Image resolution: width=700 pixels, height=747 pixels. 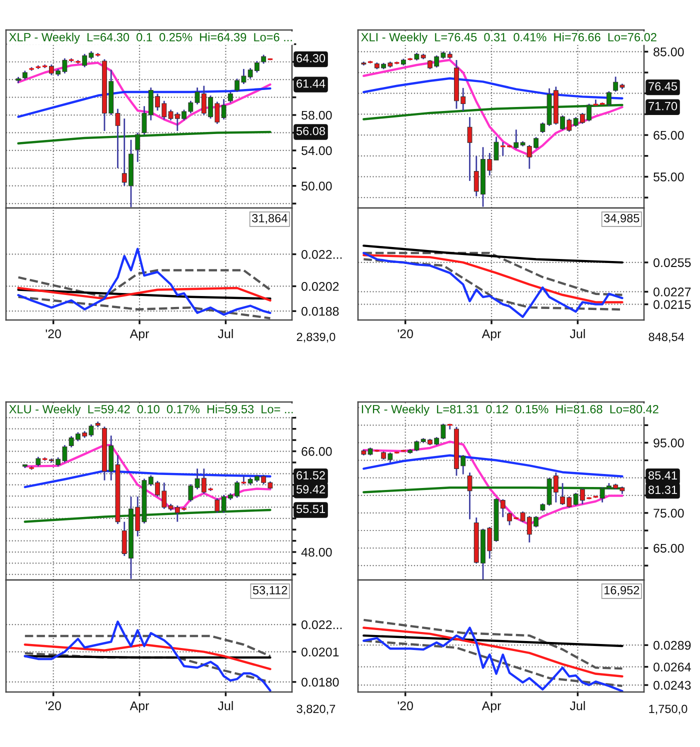 What do you see at coordinates (666, 337) in the screenshot?
I see `text: 848,54` at bounding box center [666, 337].